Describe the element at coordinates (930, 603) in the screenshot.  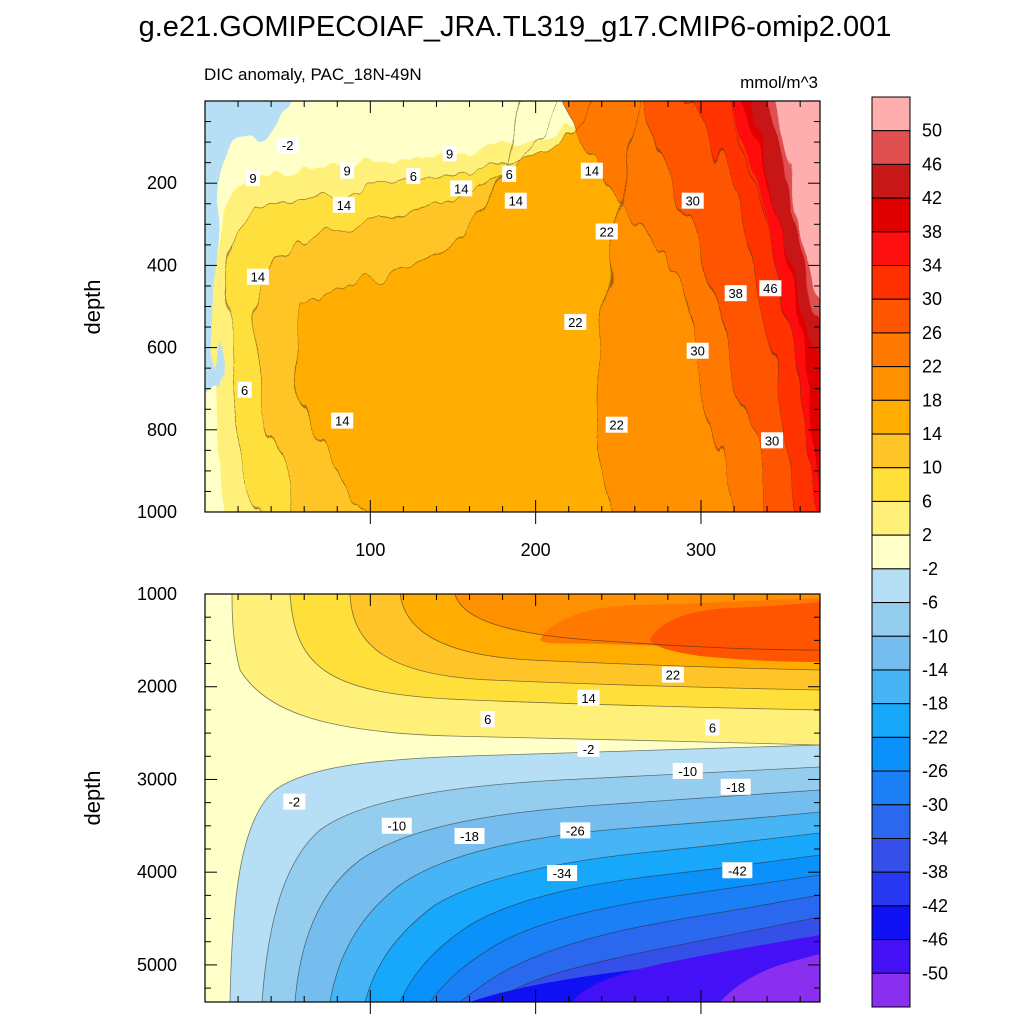
I see `colorbar-label: -6` at that location.